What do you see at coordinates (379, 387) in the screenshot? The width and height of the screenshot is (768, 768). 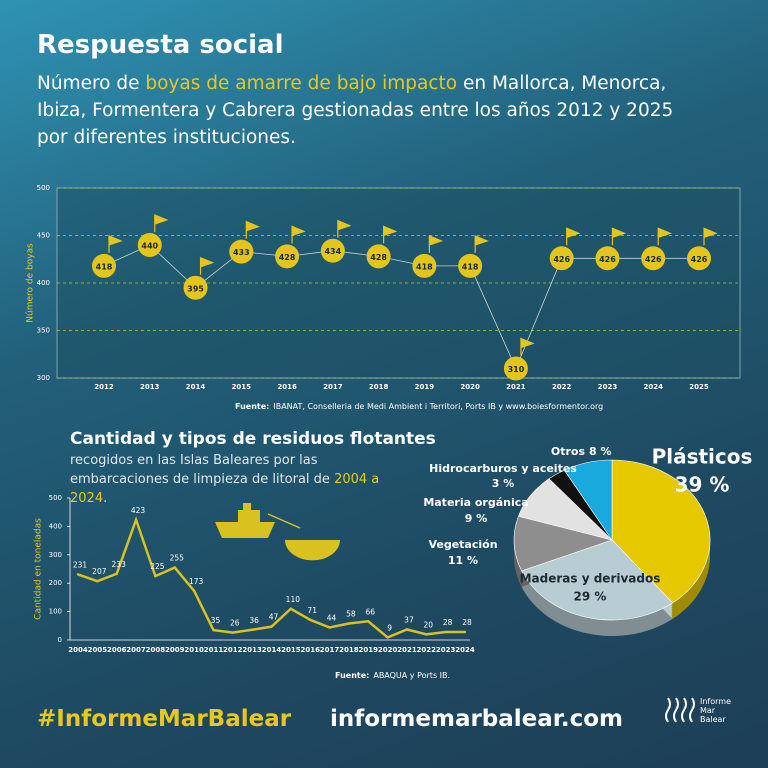 I see `x-tick-label: 2018` at bounding box center [379, 387].